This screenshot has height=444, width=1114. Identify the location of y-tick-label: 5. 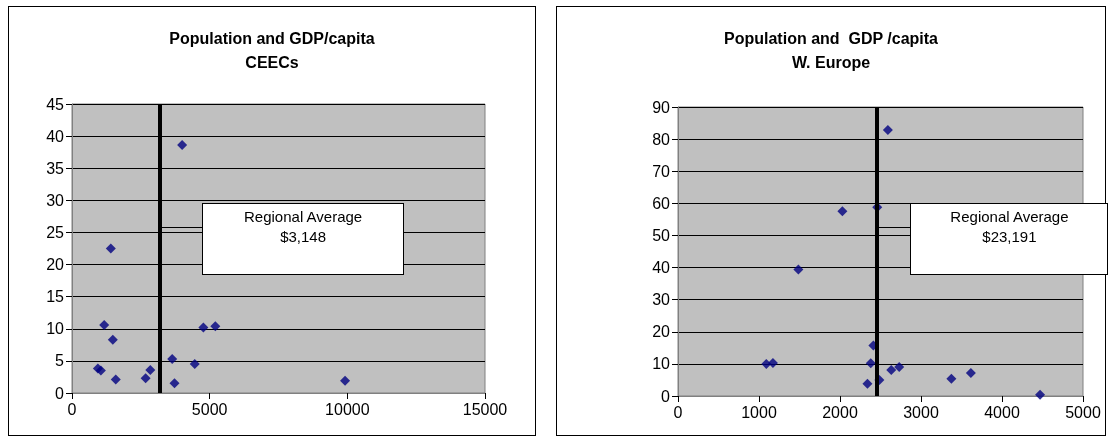
(60, 361).